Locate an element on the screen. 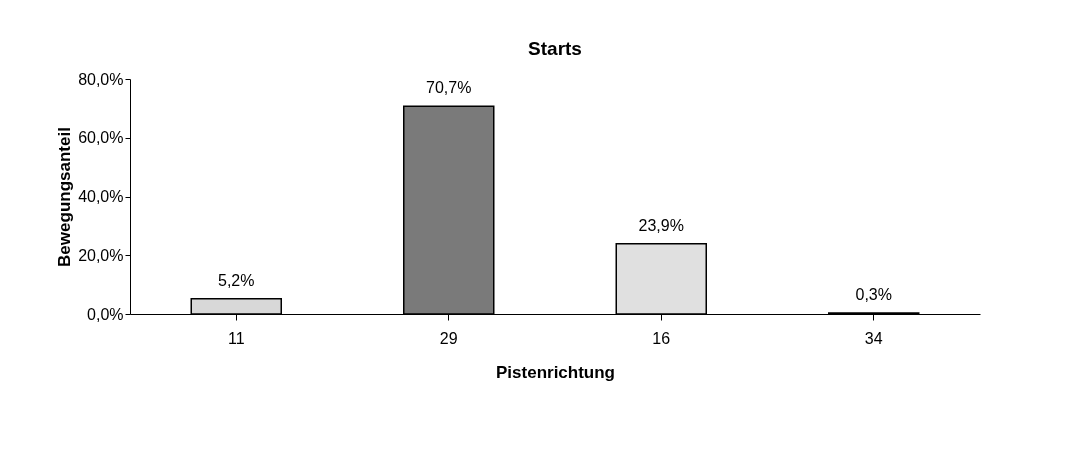 The image size is (1083, 464). x-axis-title: Pistenrichtung is located at coordinates (555, 372).